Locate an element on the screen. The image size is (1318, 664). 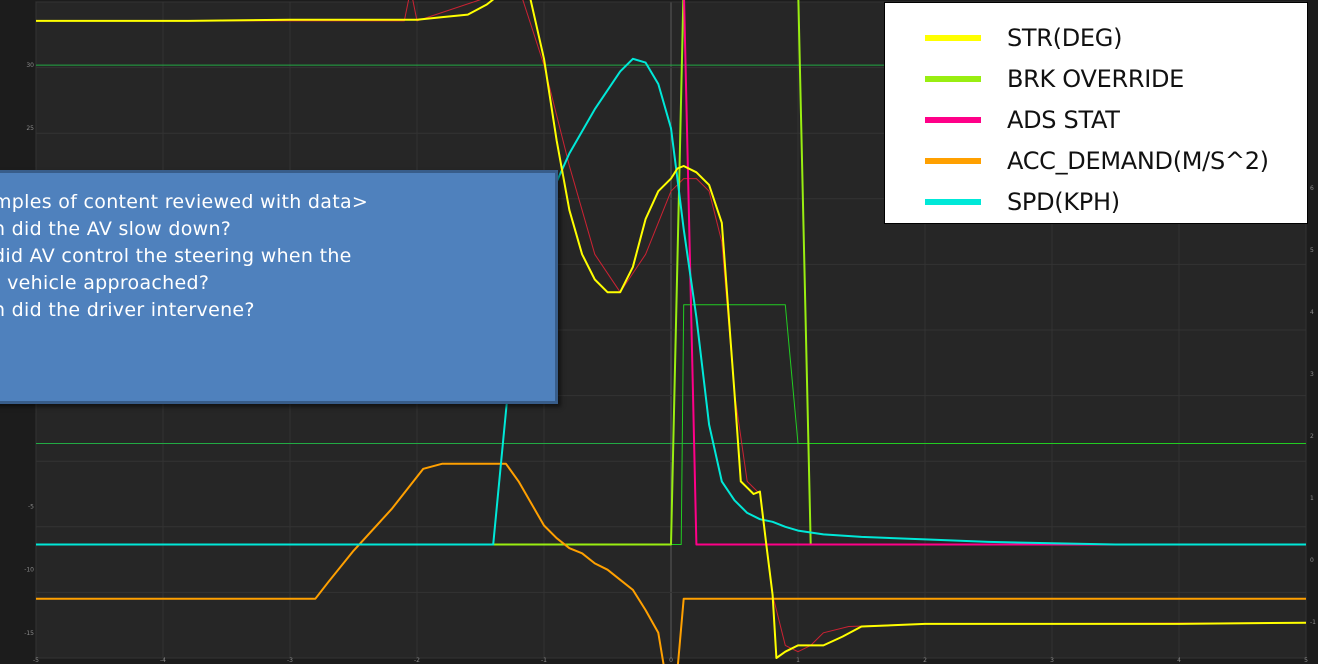
left-y-tick-label: -15 is located at coordinates (29, 633).